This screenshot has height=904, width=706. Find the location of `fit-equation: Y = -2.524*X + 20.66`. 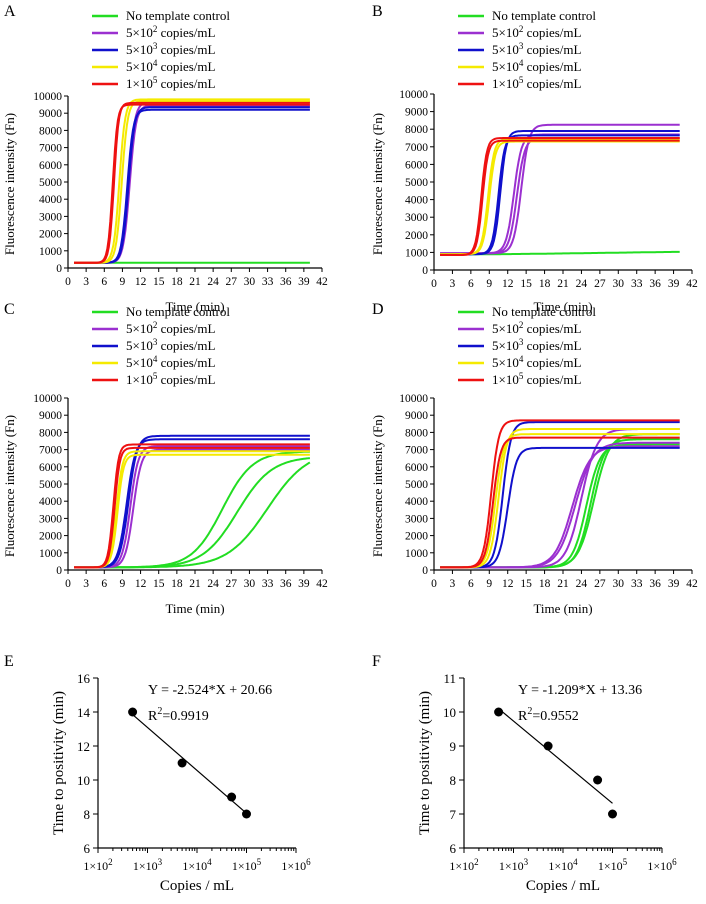

fit-equation: Y = -2.524*X + 20.66 is located at coordinates (210, 690).